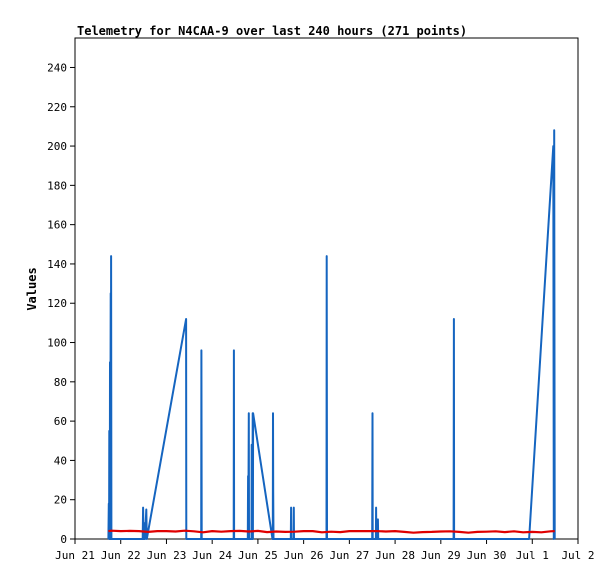  Describe the element at coordinates (57, 303) in the screenshot. I see `y-tick-label: 120` at that location.